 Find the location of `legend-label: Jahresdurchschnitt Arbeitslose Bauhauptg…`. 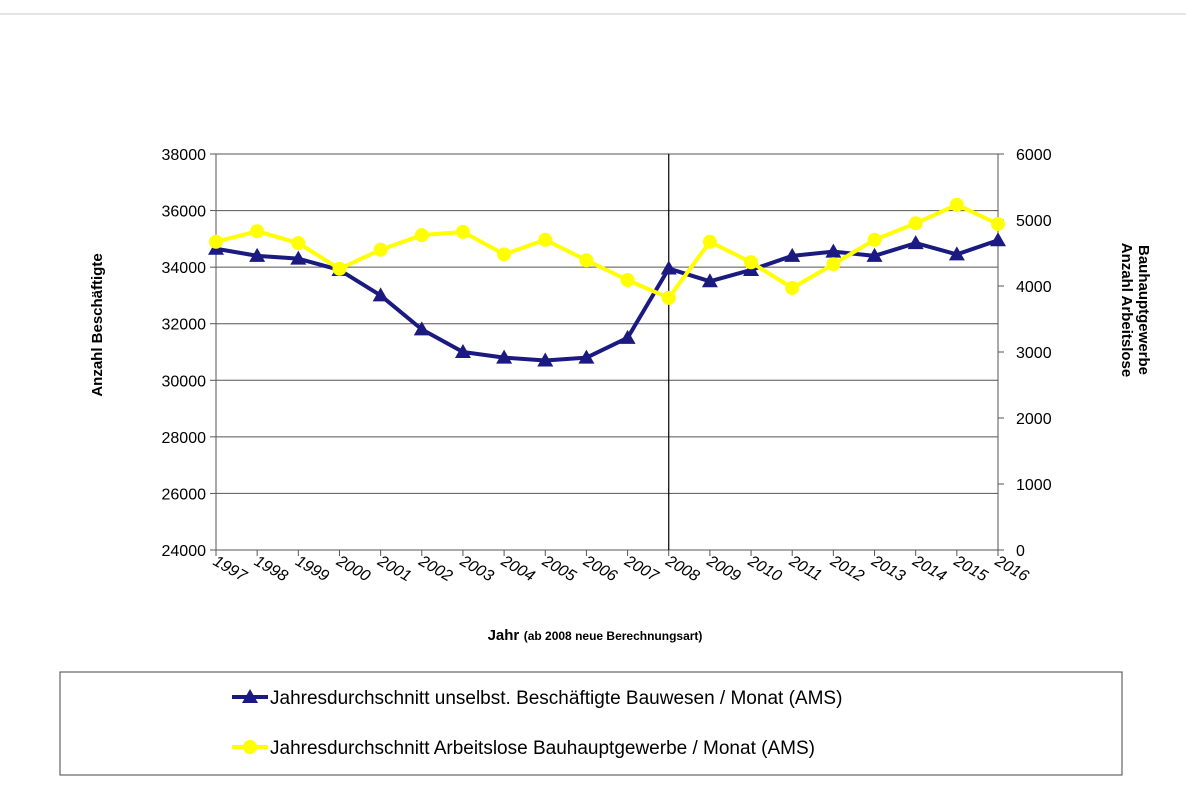

legend-label: Jahresdurchschnitt Arbeitslose Bauhauptg… is located at coordinates (542, 748).